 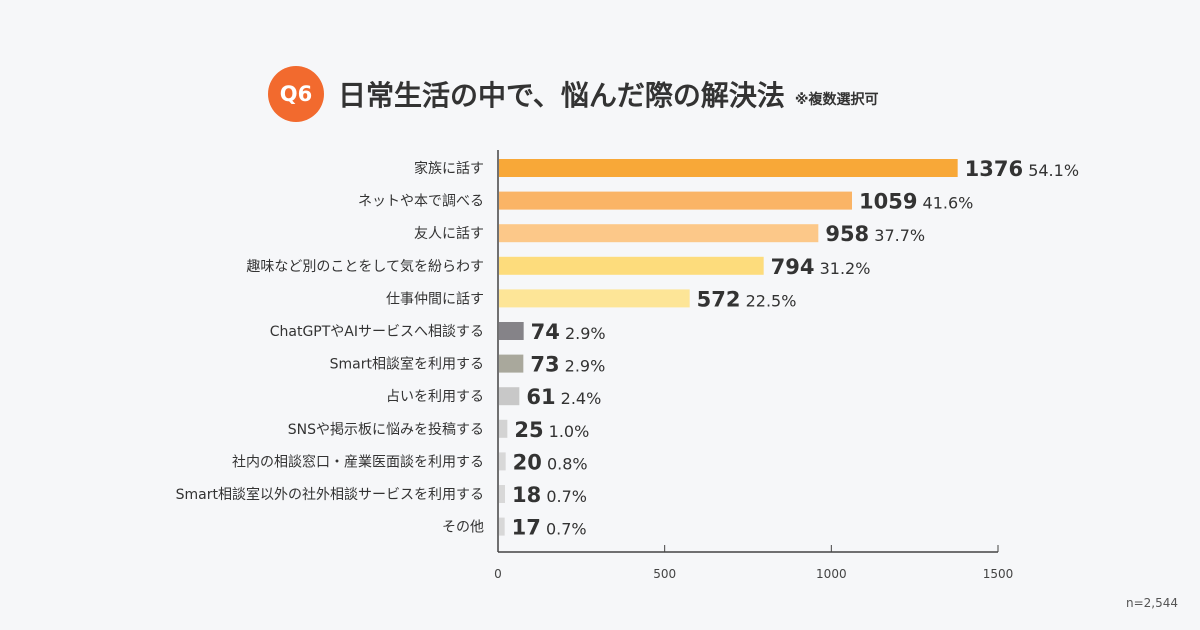 What do you see at coordinates (561, 95) in the screenshot?
I see `title-text: 日常生活の中で、悩んだ際の解決法` at bounding box center [561, 95].